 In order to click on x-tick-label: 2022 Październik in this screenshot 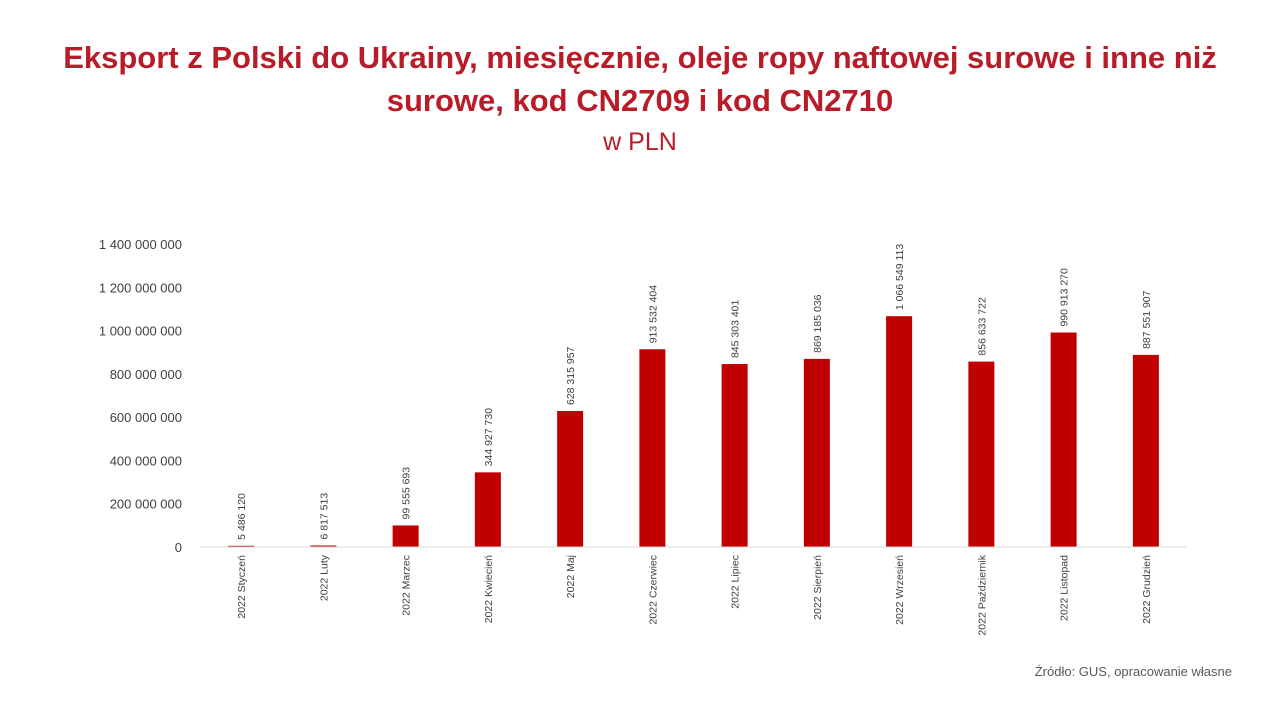, I will do `click(982, 594)`.